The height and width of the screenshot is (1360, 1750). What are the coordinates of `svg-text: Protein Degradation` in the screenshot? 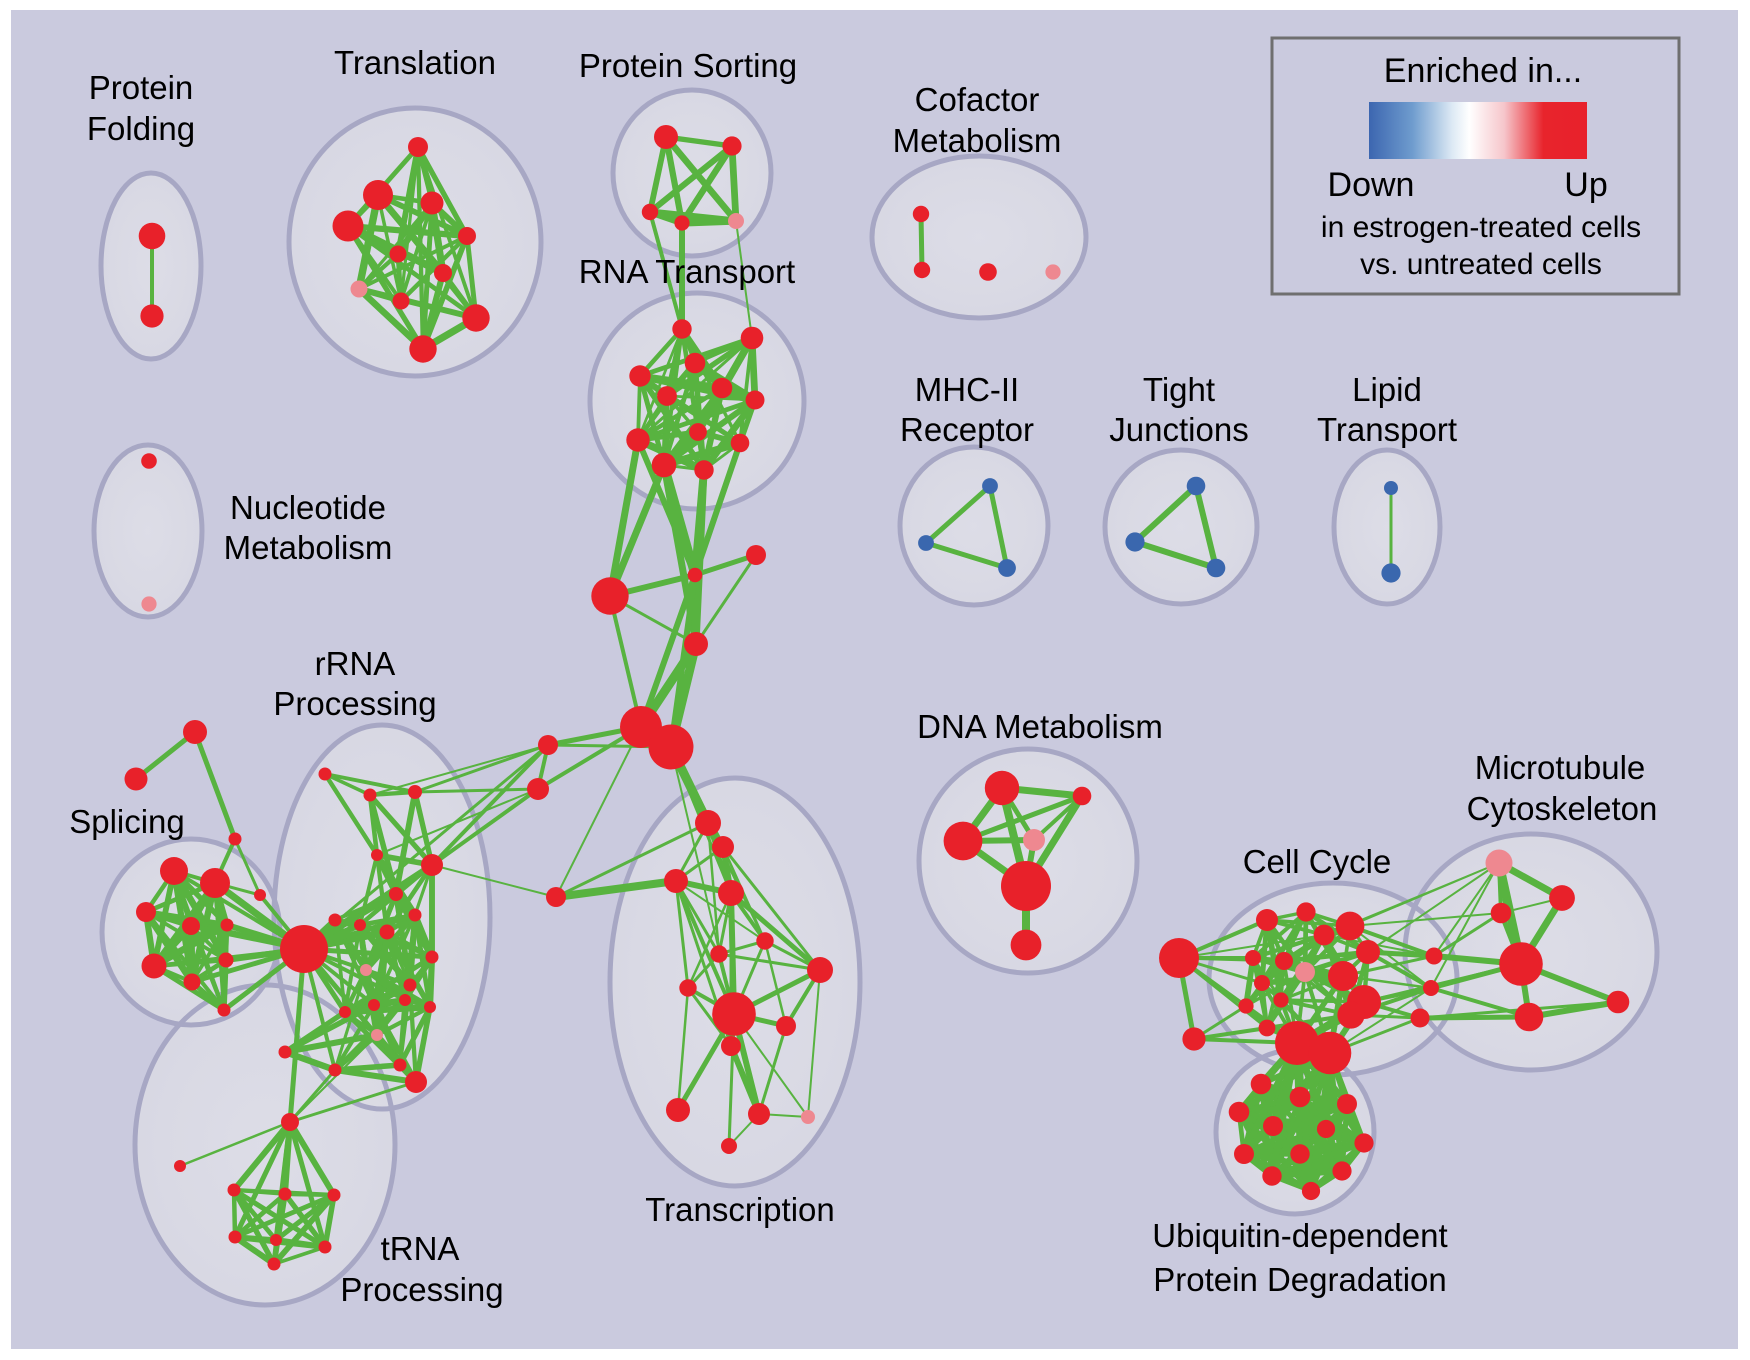 It's located at (1300, 1279).